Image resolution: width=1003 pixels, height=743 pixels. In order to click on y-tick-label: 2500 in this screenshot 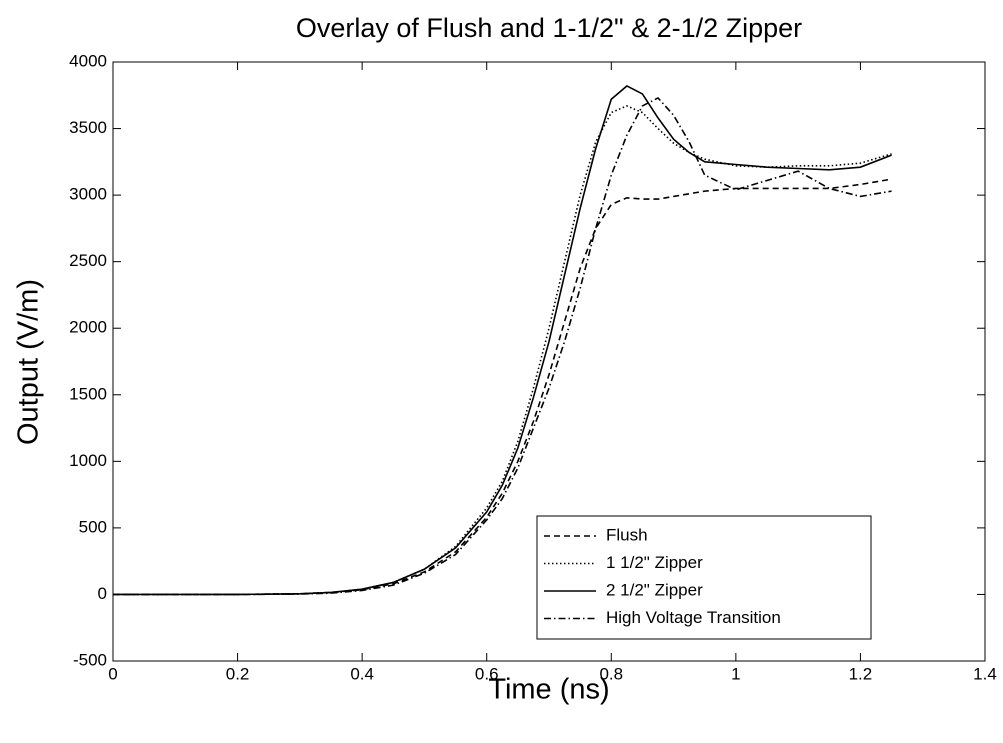, I will do `click(88, 260)`.